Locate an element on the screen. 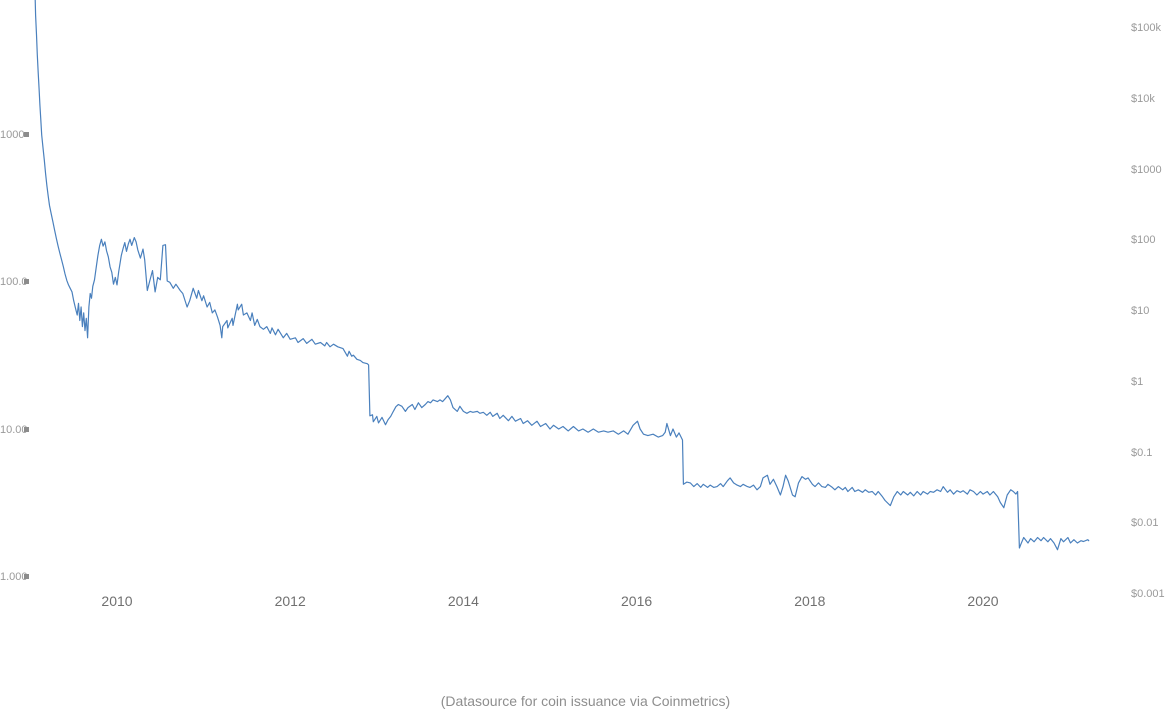  left-axis-tick: 10.00 is located at coordinates (14, 430).